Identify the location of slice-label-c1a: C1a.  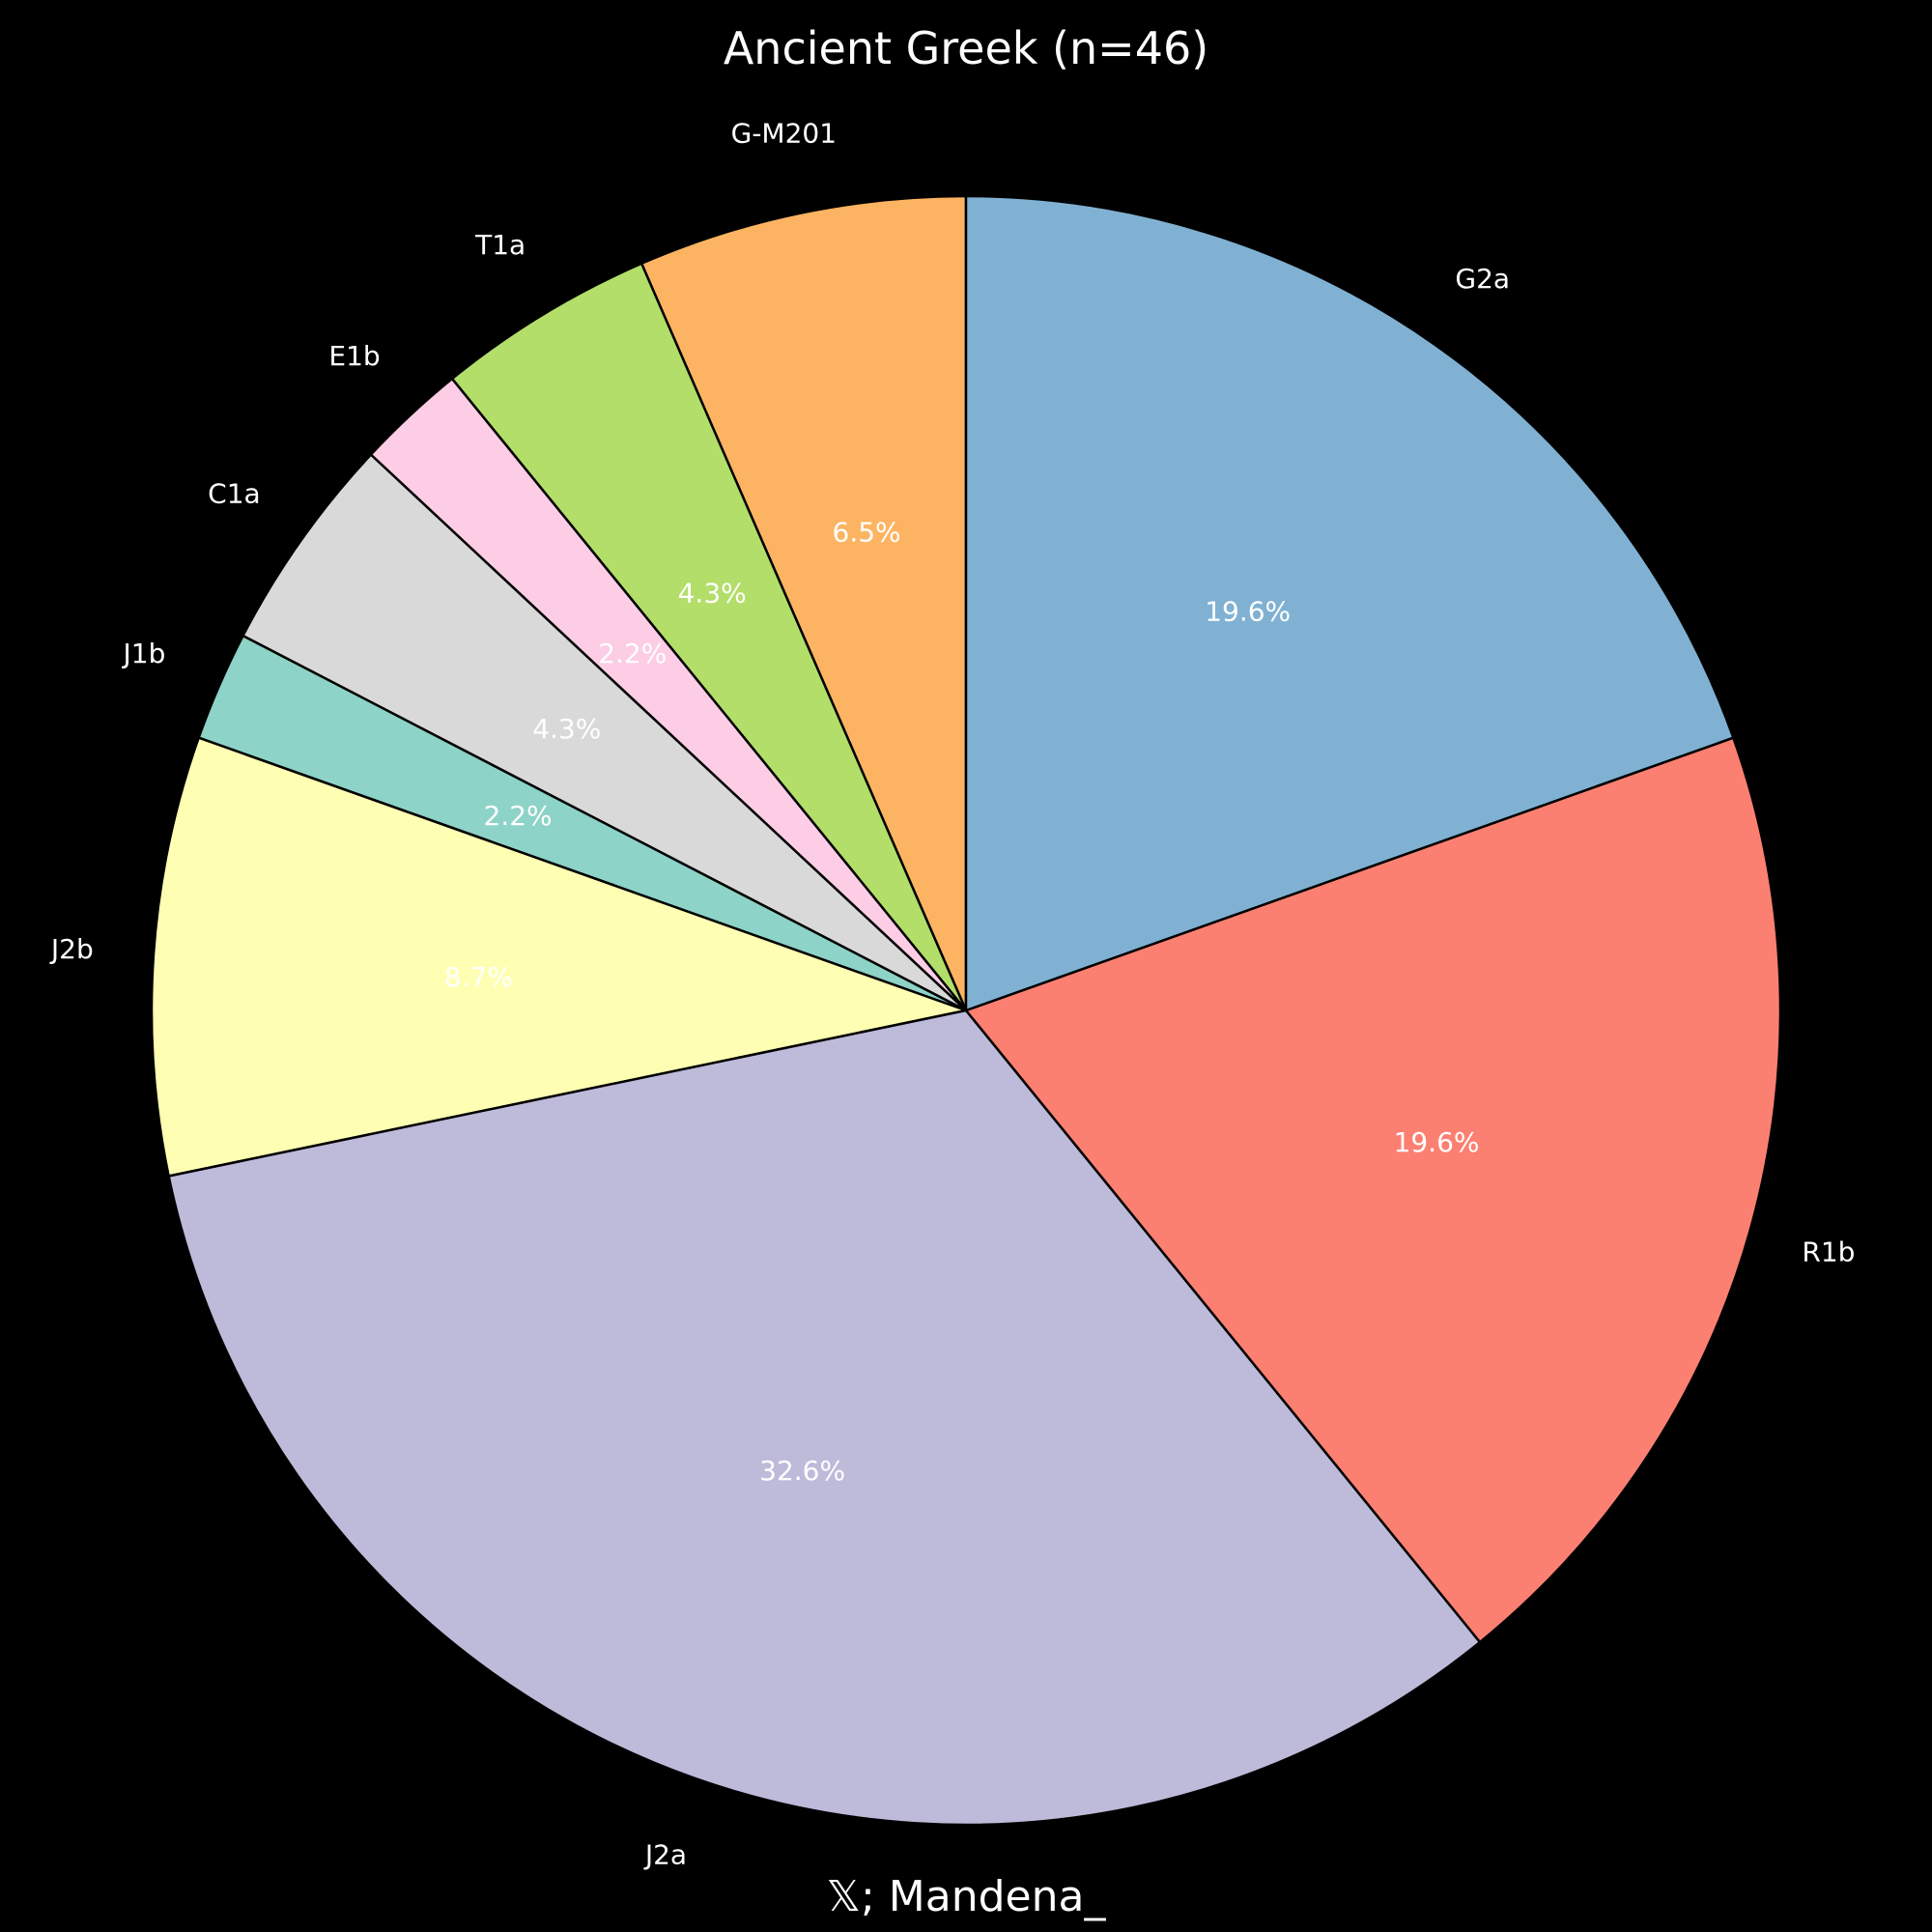
(234, 494).